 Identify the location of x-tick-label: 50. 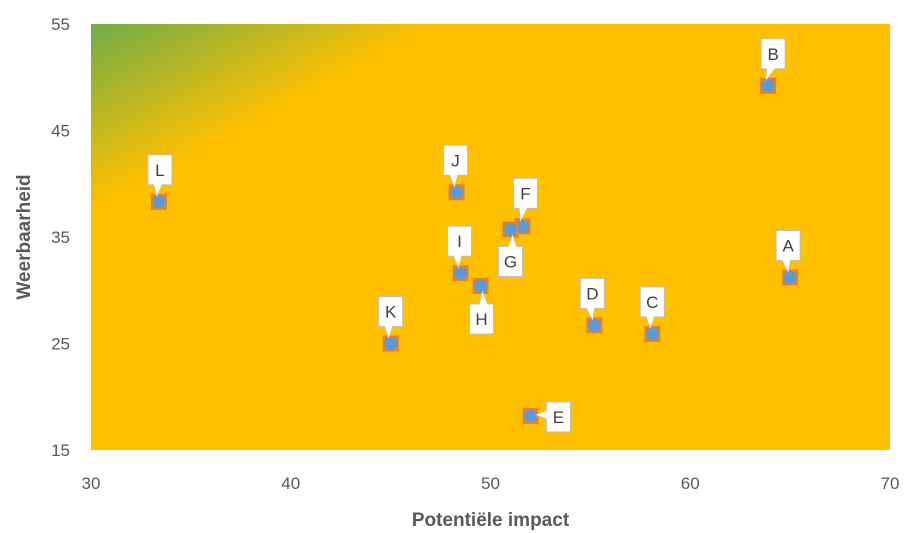
(490, 483).